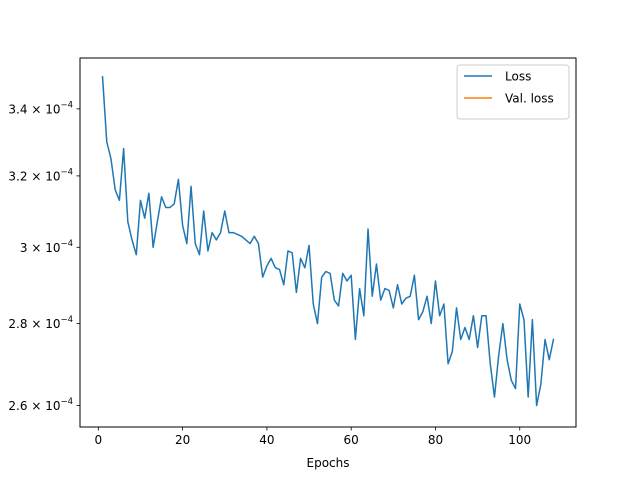  What do you see at coordinates (519, 440) in the screenshot?
I see `x-tick-label: 100` at bounding box center [519, 440].